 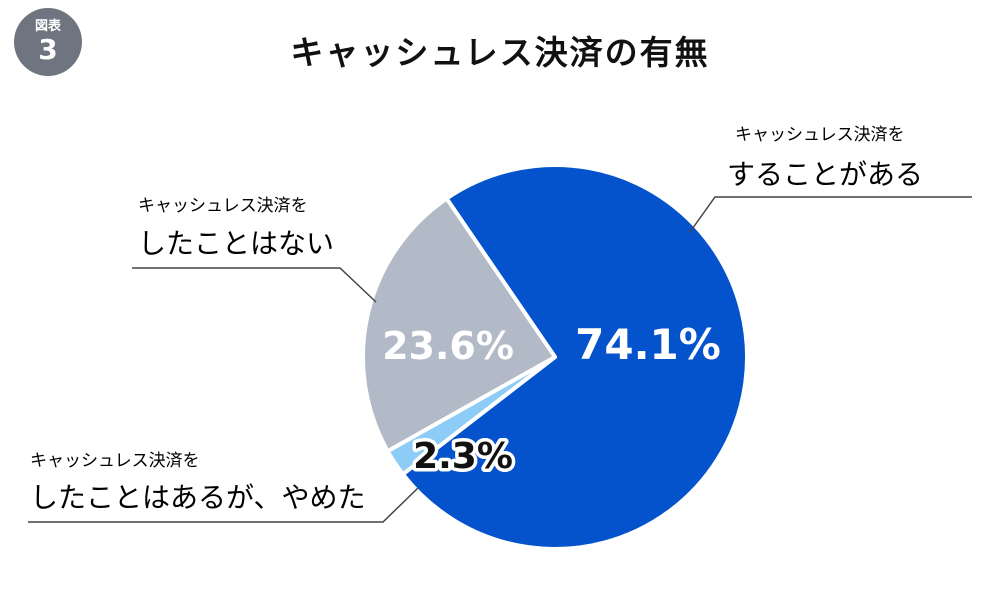 What do you see at coordinates (223, 206) in the screenshot?
I see `label-never-line1: キャッシュレス決済を` at bounding box center [223, 206].